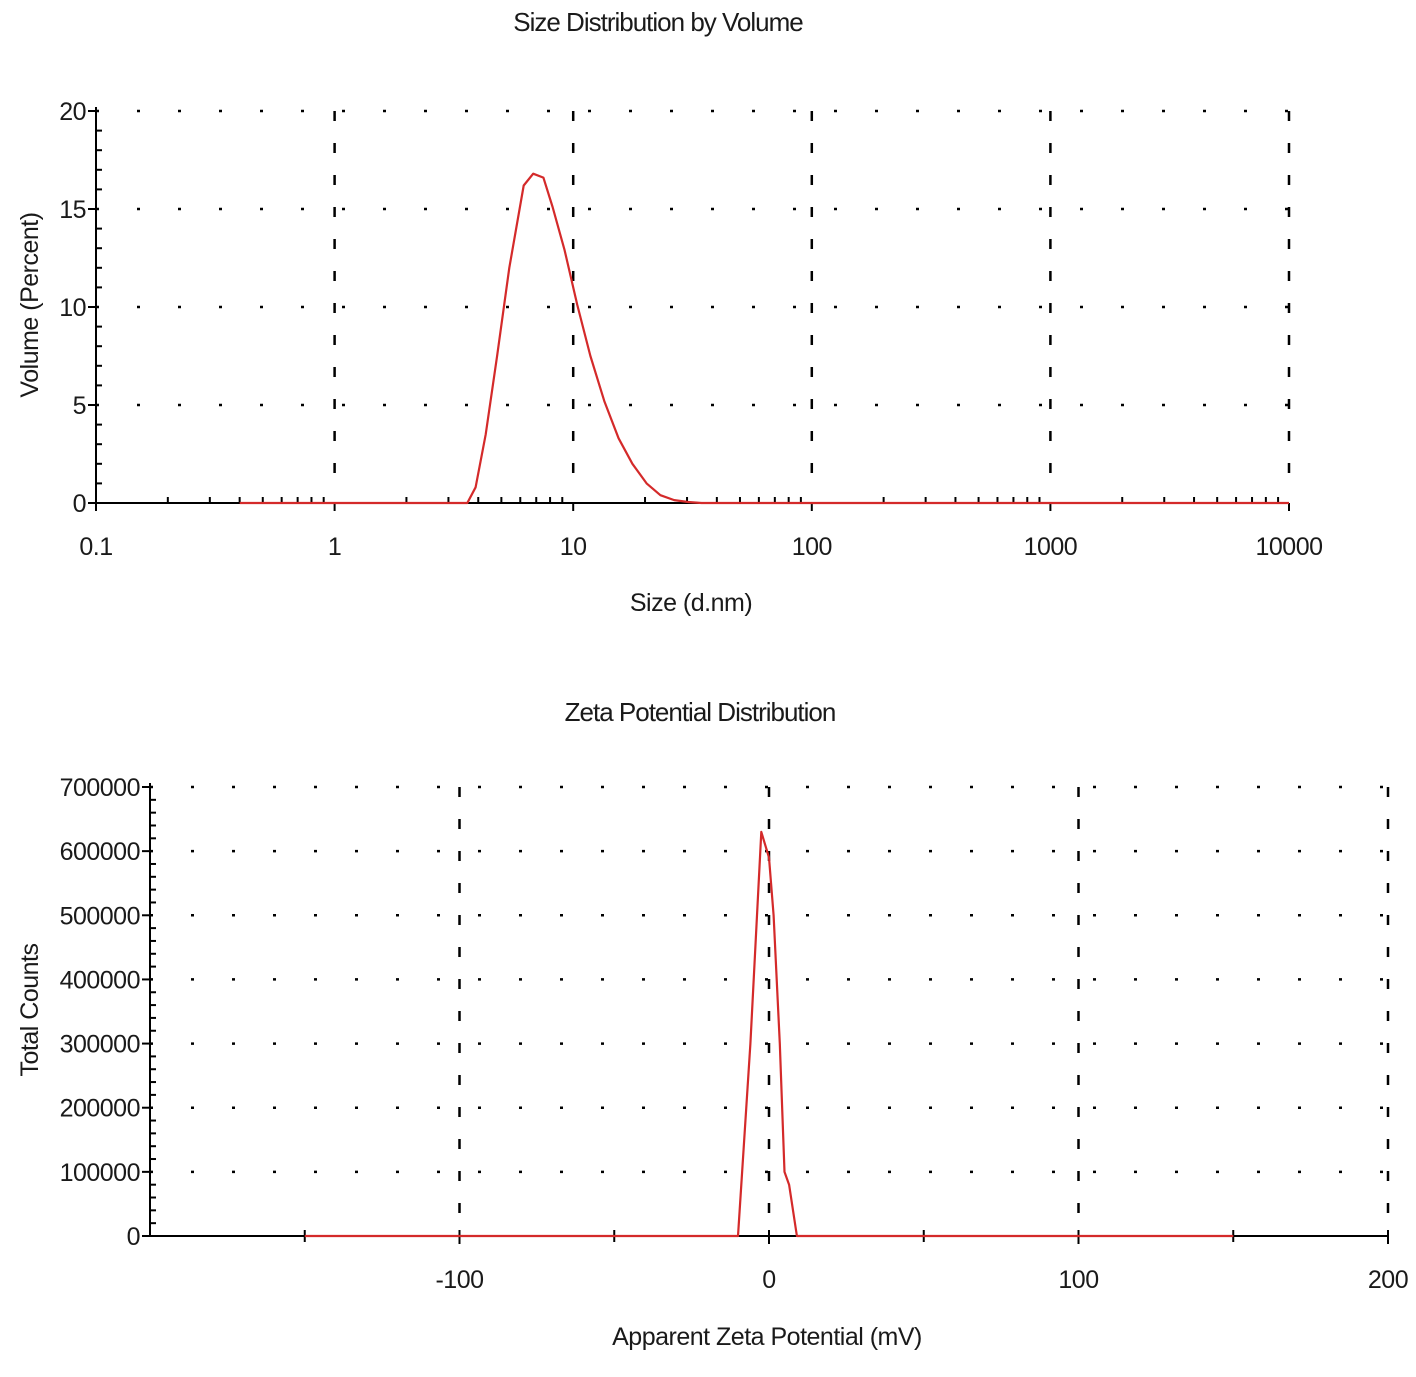  What do you see at coordinates (30, 1010) in the screenshot?
I see `y-axis-label: Total Counts` at bounding box center [30, 1010].